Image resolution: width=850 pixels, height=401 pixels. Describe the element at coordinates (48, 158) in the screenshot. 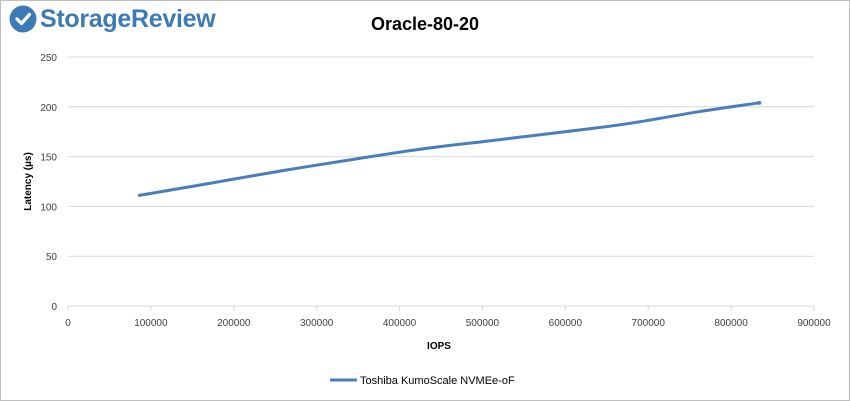

I see `y-tick-label-150: 150` at that location.